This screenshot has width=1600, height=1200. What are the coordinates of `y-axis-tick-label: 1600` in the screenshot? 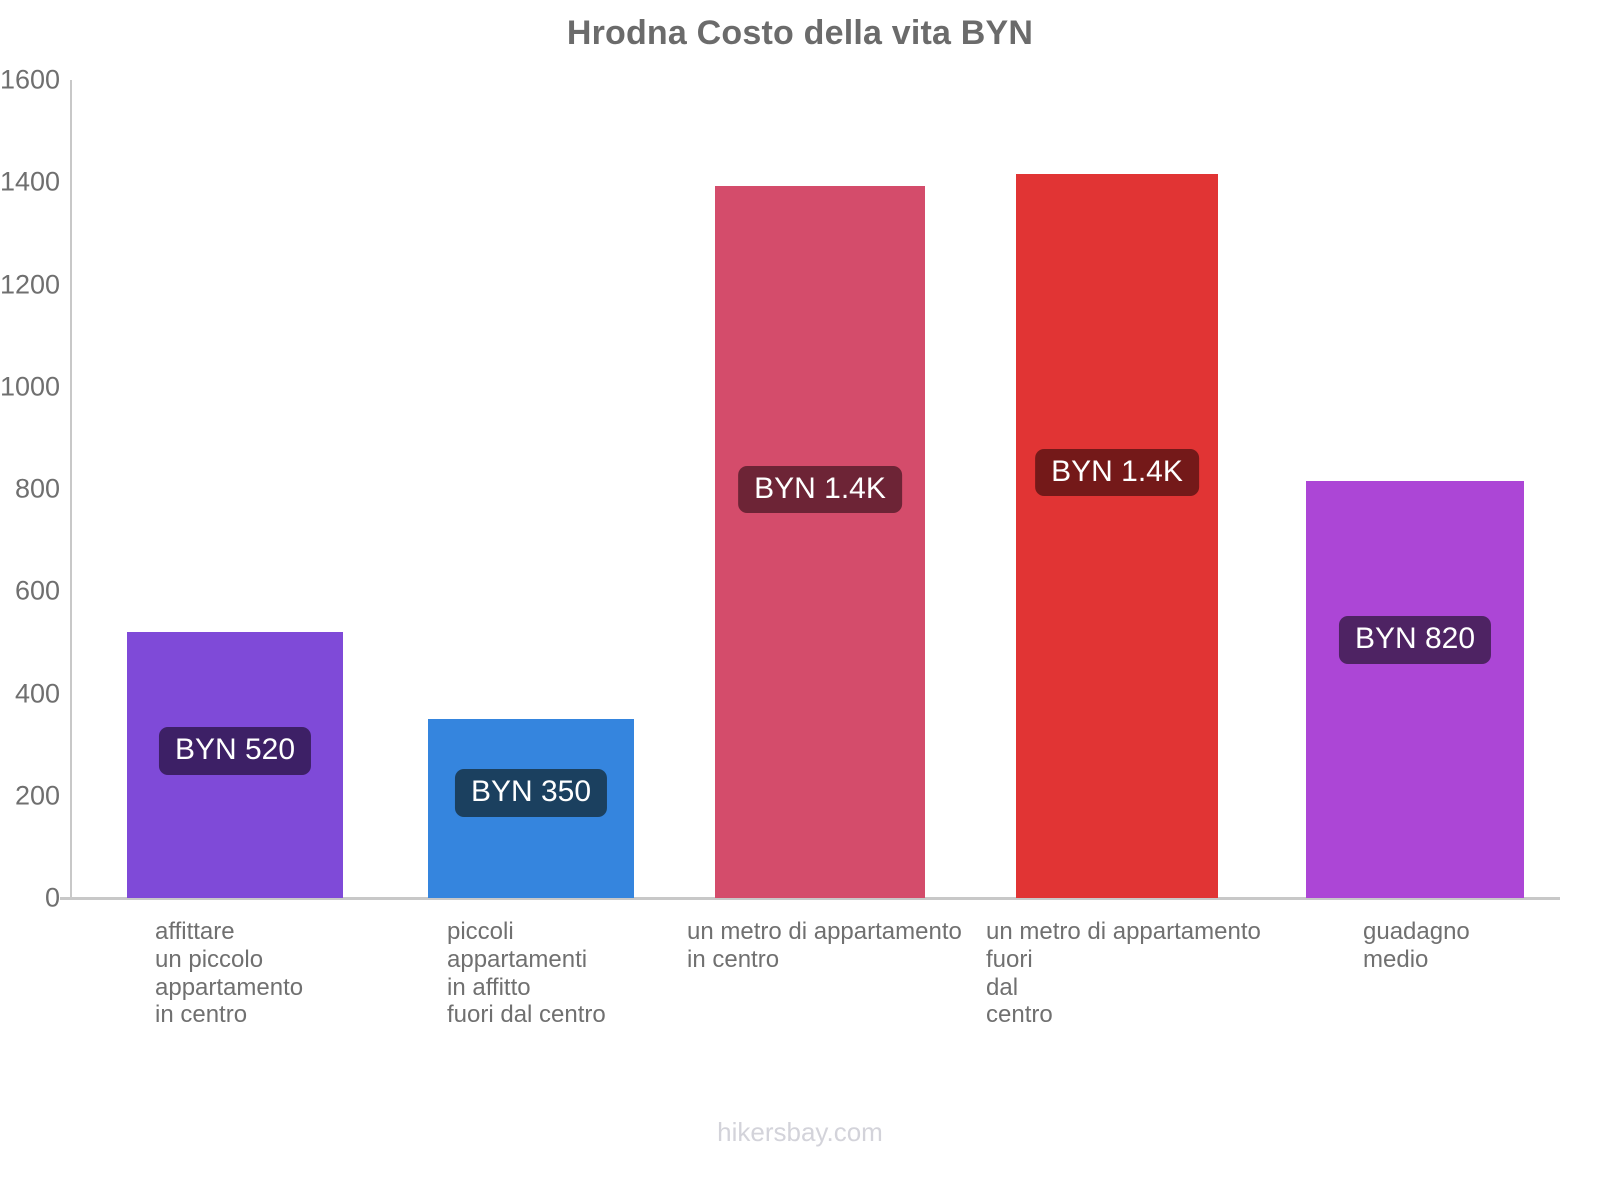 It's located at (30, 79).